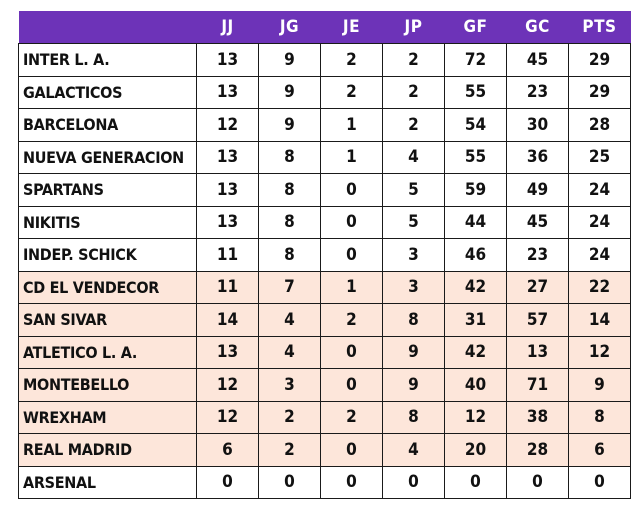 The width and height of the screenshot is (640, 520). Describe the element at coordinates (537, 450) in the screenshot. I see `gc-cell: 28` at that location.